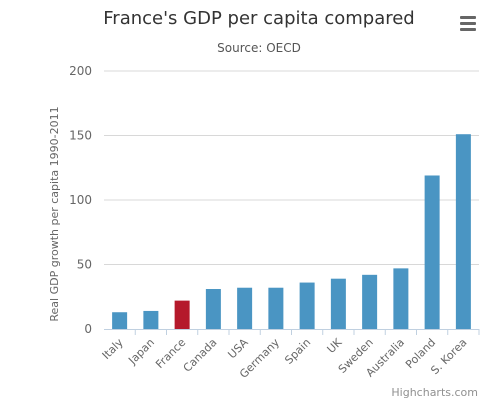 The height and width of the screenshot is (402, 499). What do you see at coordinates (84, 265) in the screenshot?
I see `y-tick-label: 50` at bounding box center [84, 265].